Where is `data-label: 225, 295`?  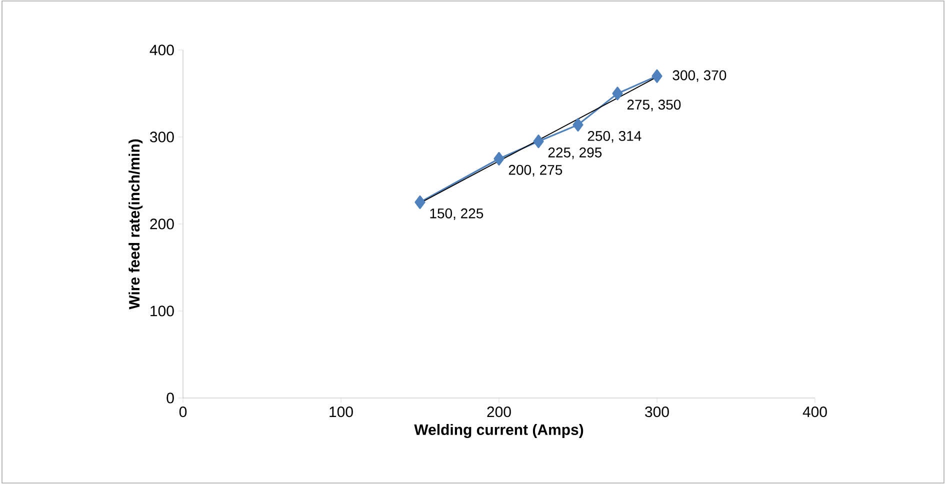 data-label: 225, 295 is located at coordinates (575, 154).